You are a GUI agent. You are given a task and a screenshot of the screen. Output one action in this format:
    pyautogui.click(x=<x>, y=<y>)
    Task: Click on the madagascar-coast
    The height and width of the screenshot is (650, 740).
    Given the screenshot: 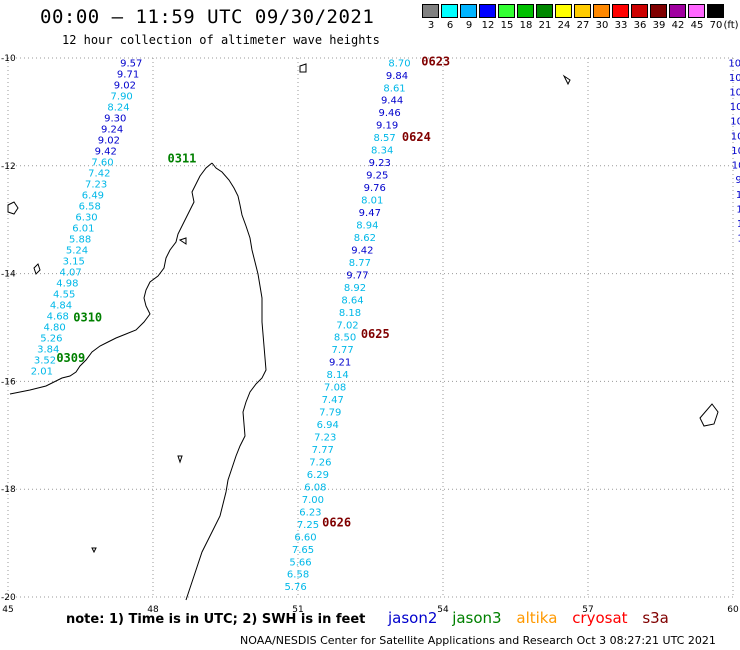 What is the action you would take?
    pyautogui.click(x=226, y=381)
    